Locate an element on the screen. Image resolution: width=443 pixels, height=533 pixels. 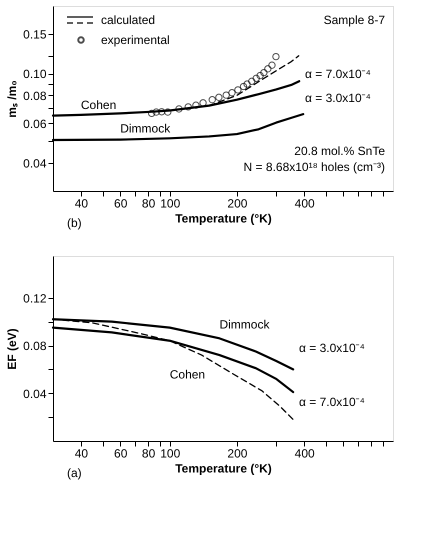
y-tick-label: 0.12 is located at coordinates (35, 298).